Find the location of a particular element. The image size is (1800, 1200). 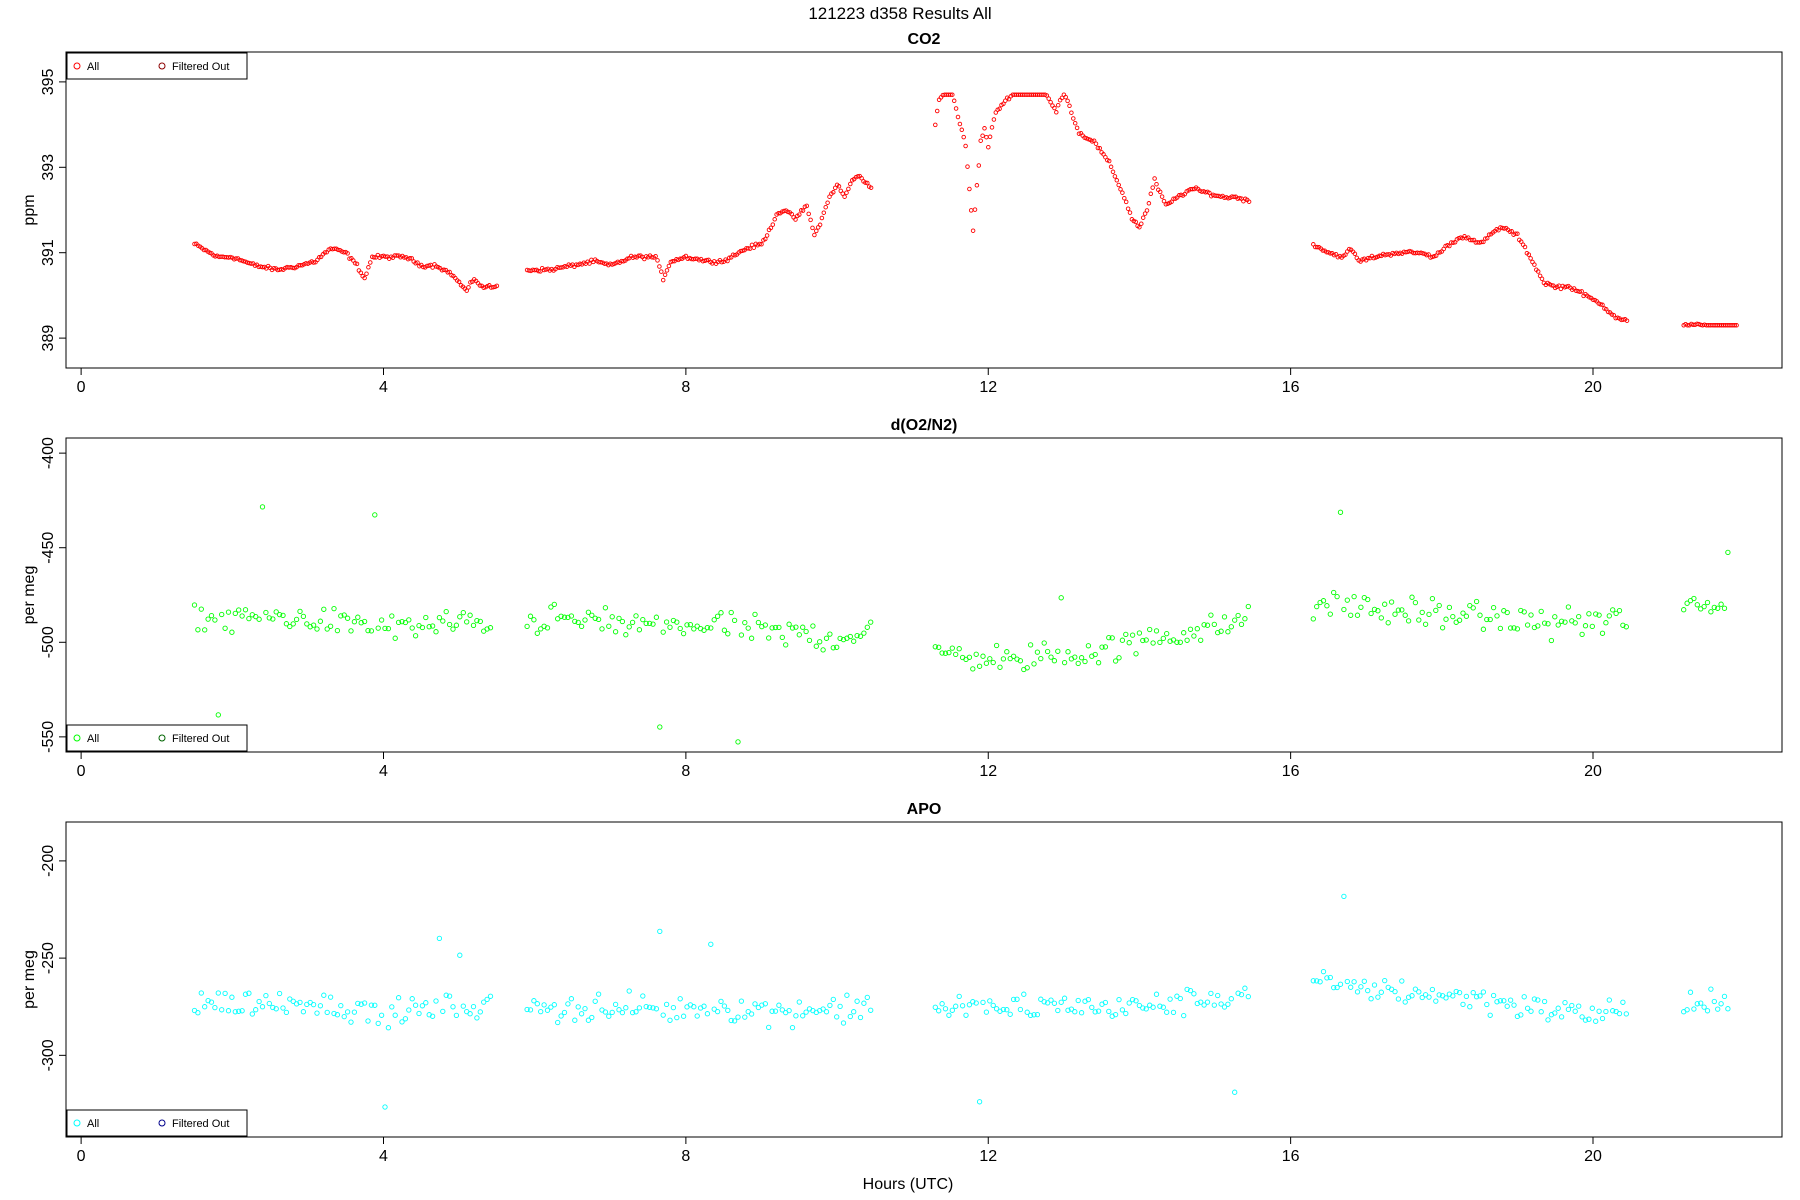

x-axis-label: Hours (UTC) is located at coordinates (908, 1184).